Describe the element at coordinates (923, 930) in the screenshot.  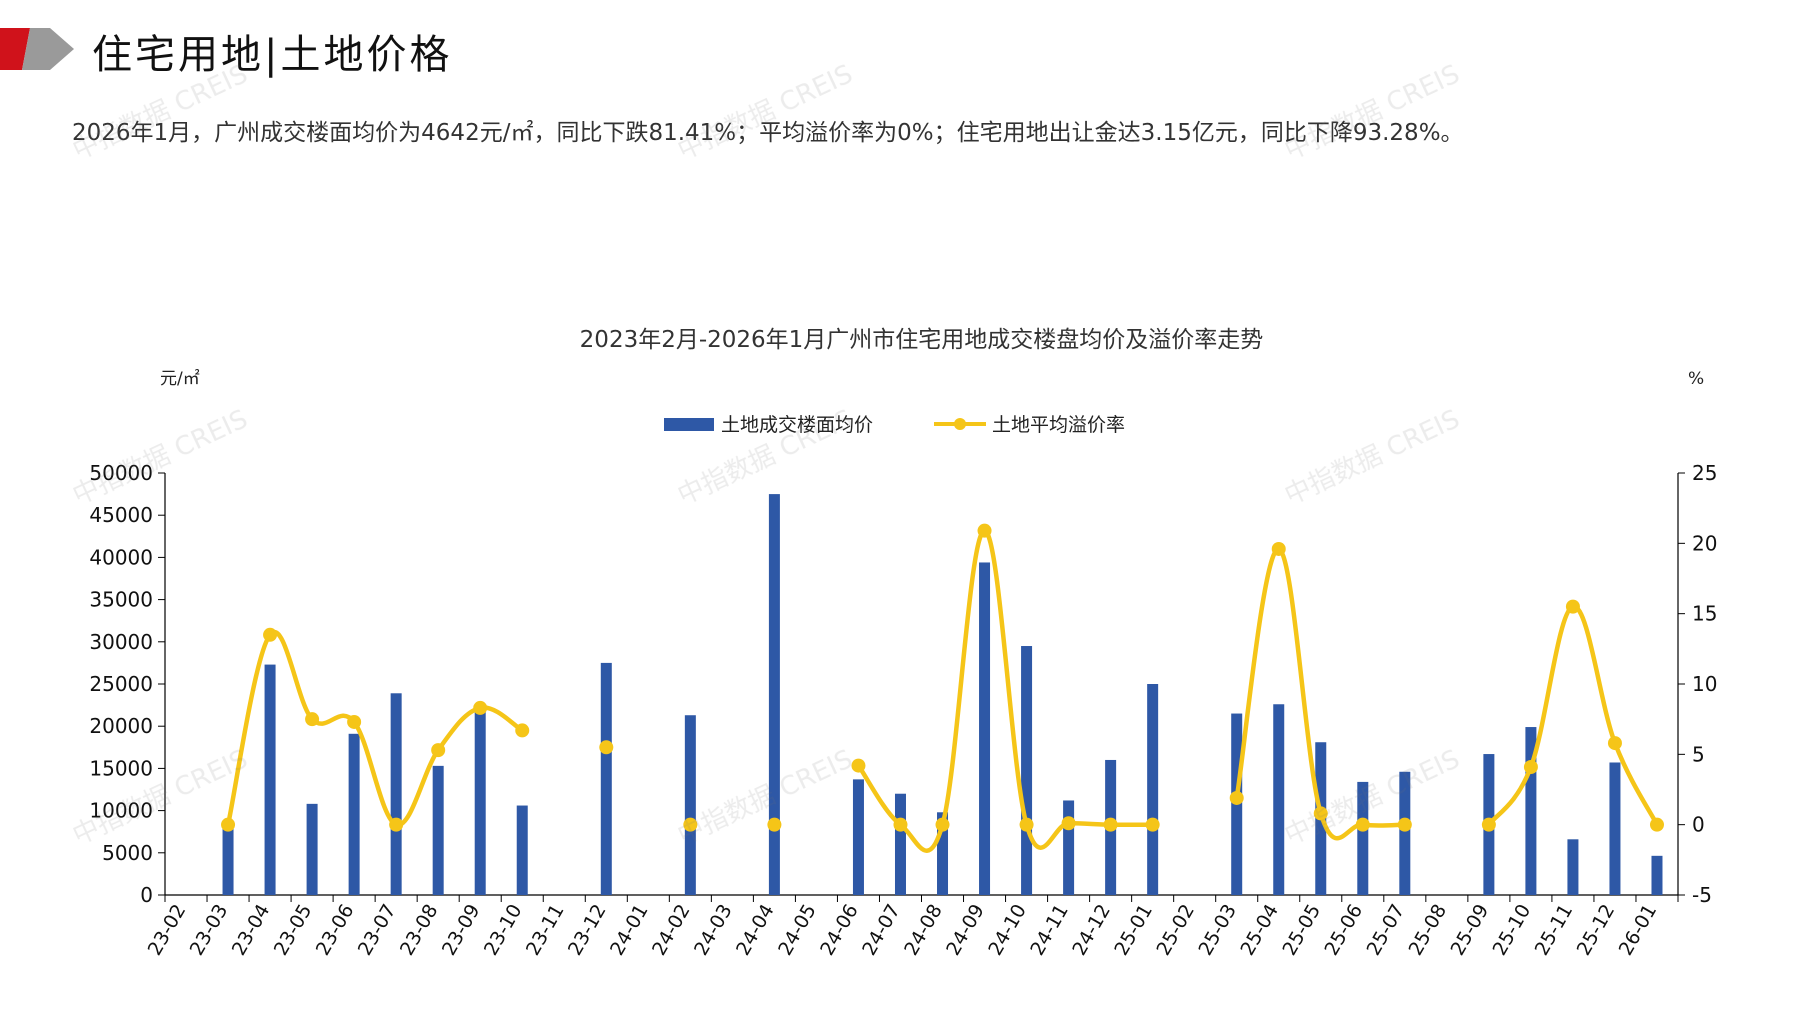
I see `x-tick-label: 24-08` at that location.